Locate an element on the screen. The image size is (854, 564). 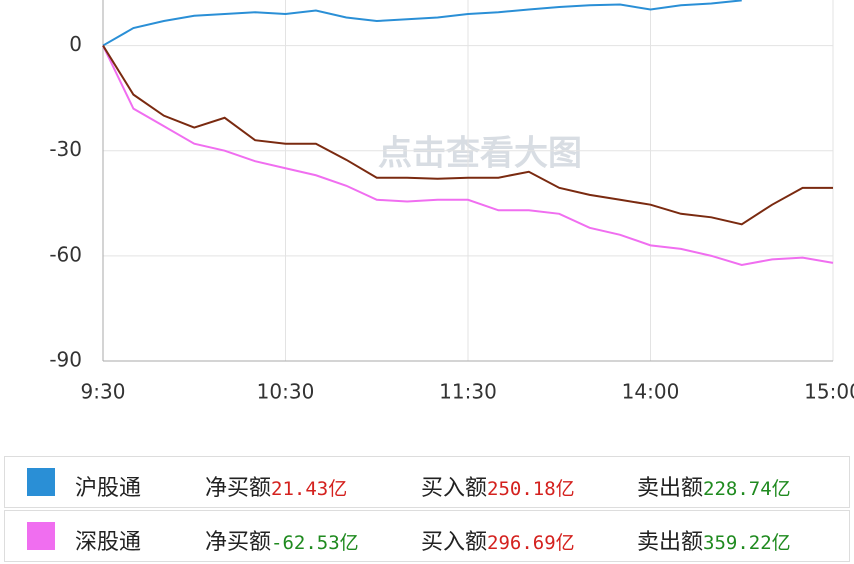
y-tick-label: 0 is located at coordinates (75, 44).